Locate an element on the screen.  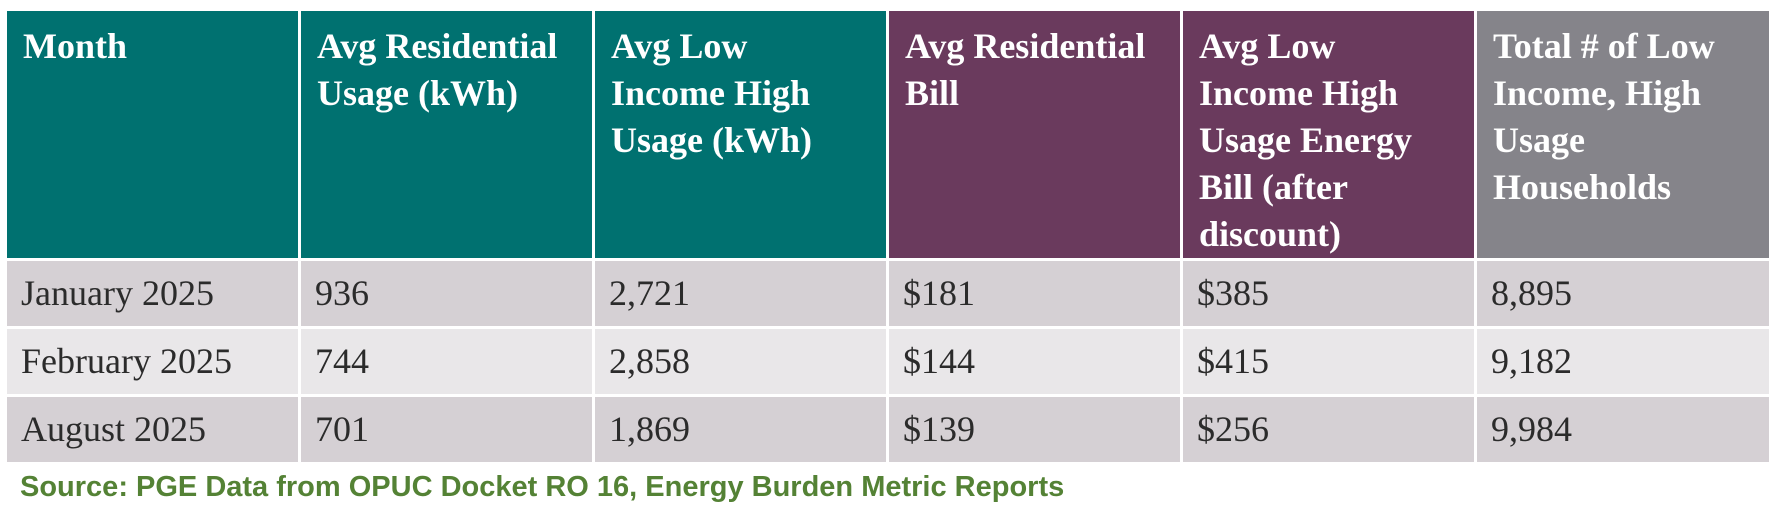
cell-avg-low-income-bill: $385 is located at coordinates (1328, 293).